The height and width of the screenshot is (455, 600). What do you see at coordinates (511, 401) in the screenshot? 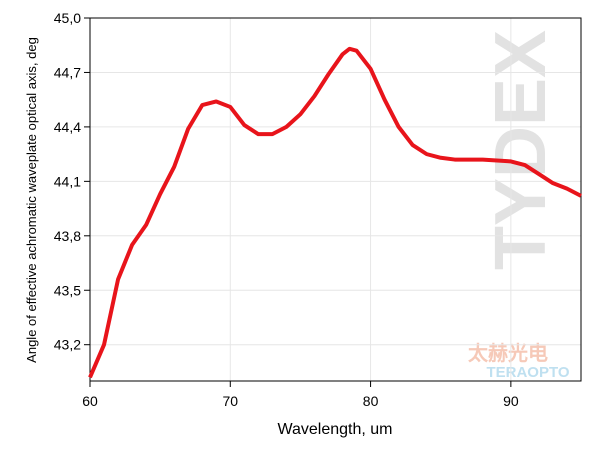
I see `x-tick-label: 90` at bounding box center [511, 401].